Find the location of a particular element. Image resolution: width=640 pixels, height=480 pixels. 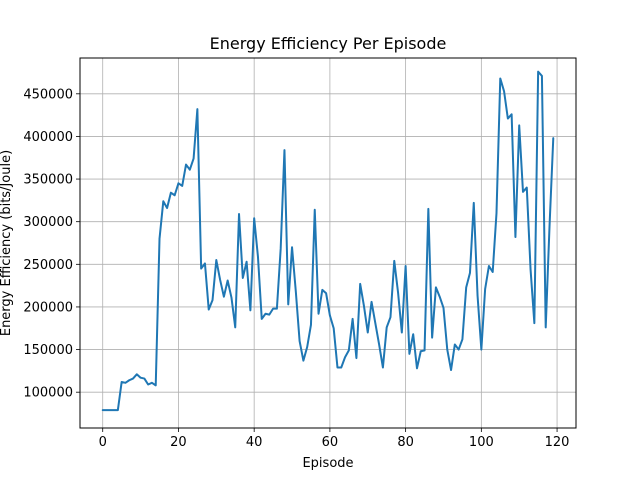

x-tick-label: 100 is located at coordinates (481, 442).